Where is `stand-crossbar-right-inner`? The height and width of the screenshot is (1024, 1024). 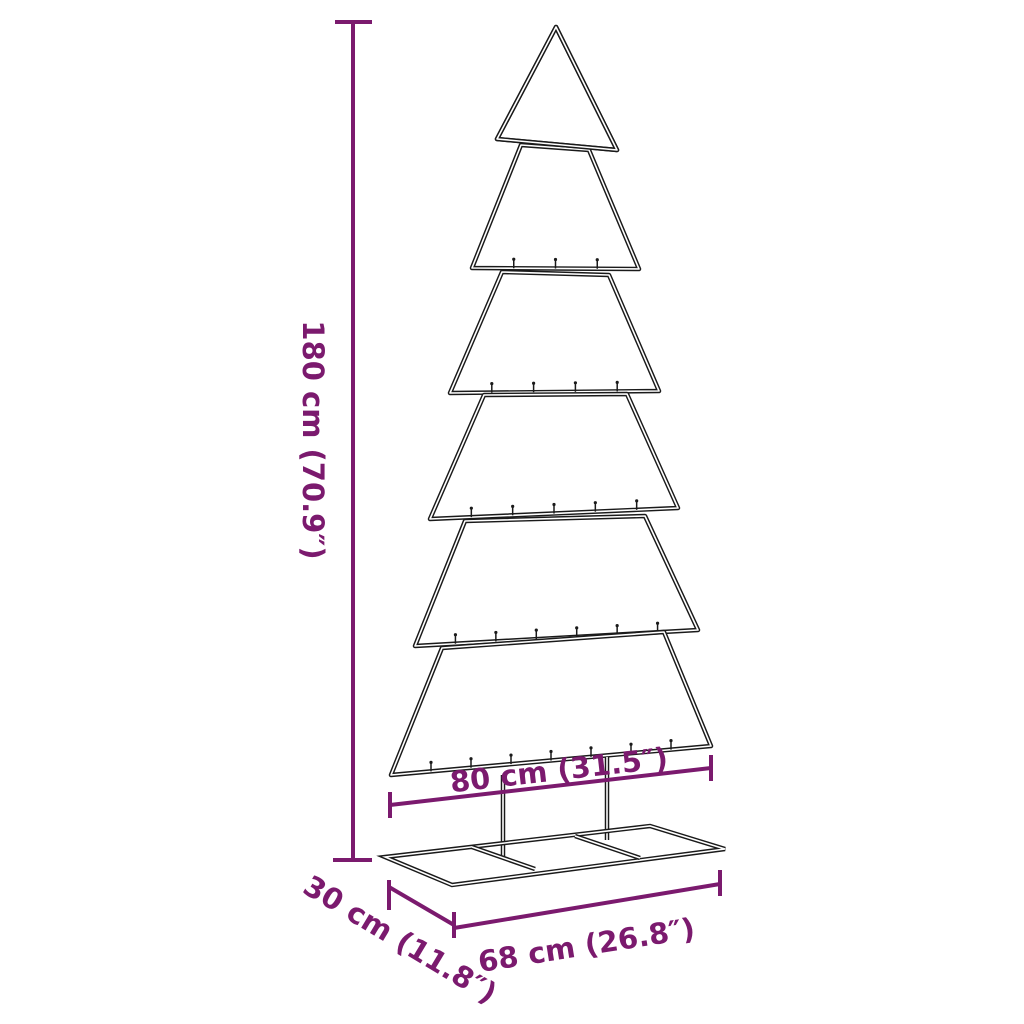
stand-crossbar-right-inner is located at coordinates (607, 847).